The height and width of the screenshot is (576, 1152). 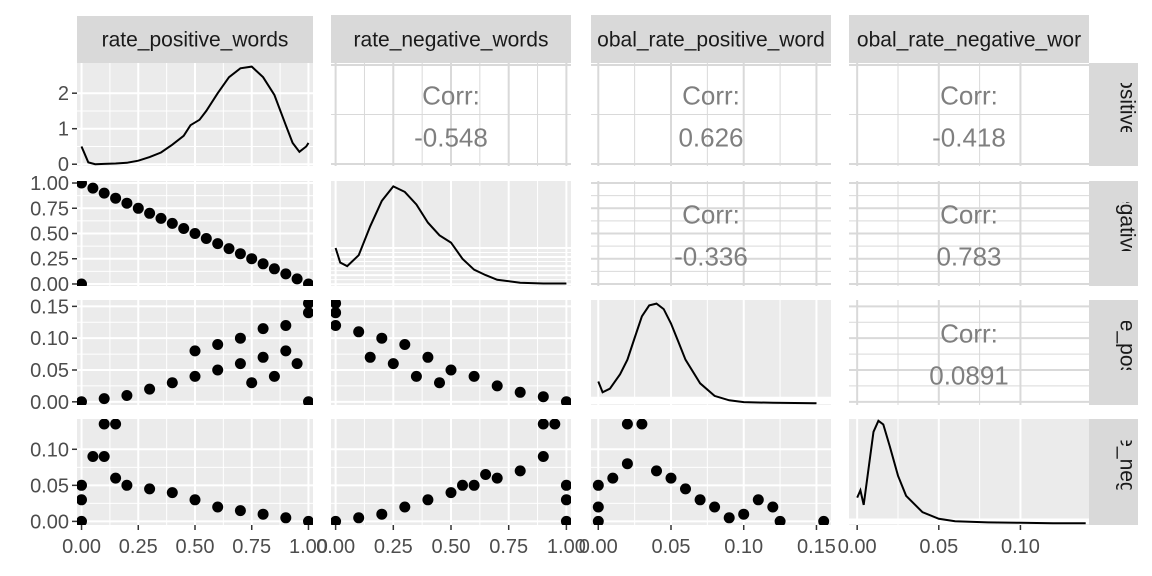 What do you see at coordinates (969, 472) in the screenshot?
I see `panel-r3-c3` at bounding box center [969, 472].